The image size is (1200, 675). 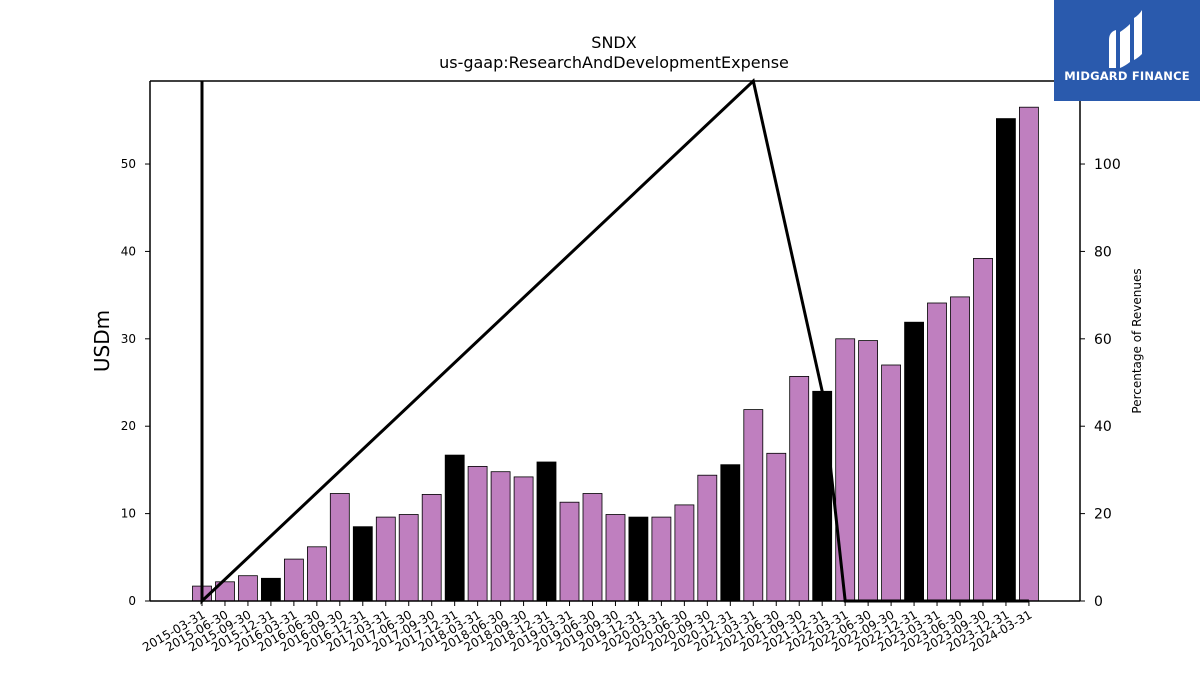 I want to click on y-right-tick-label: 80, so click(x=1103, y=252).